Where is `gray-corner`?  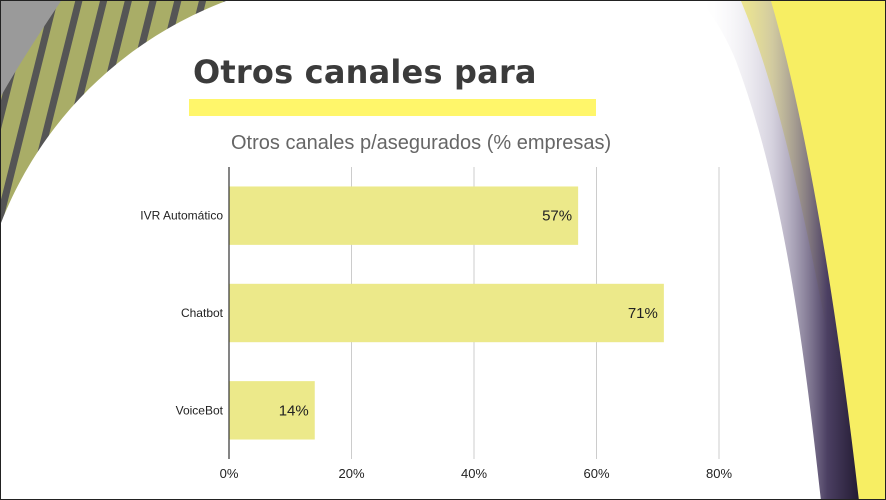 gray-corner is located at coordinates (31, 48).